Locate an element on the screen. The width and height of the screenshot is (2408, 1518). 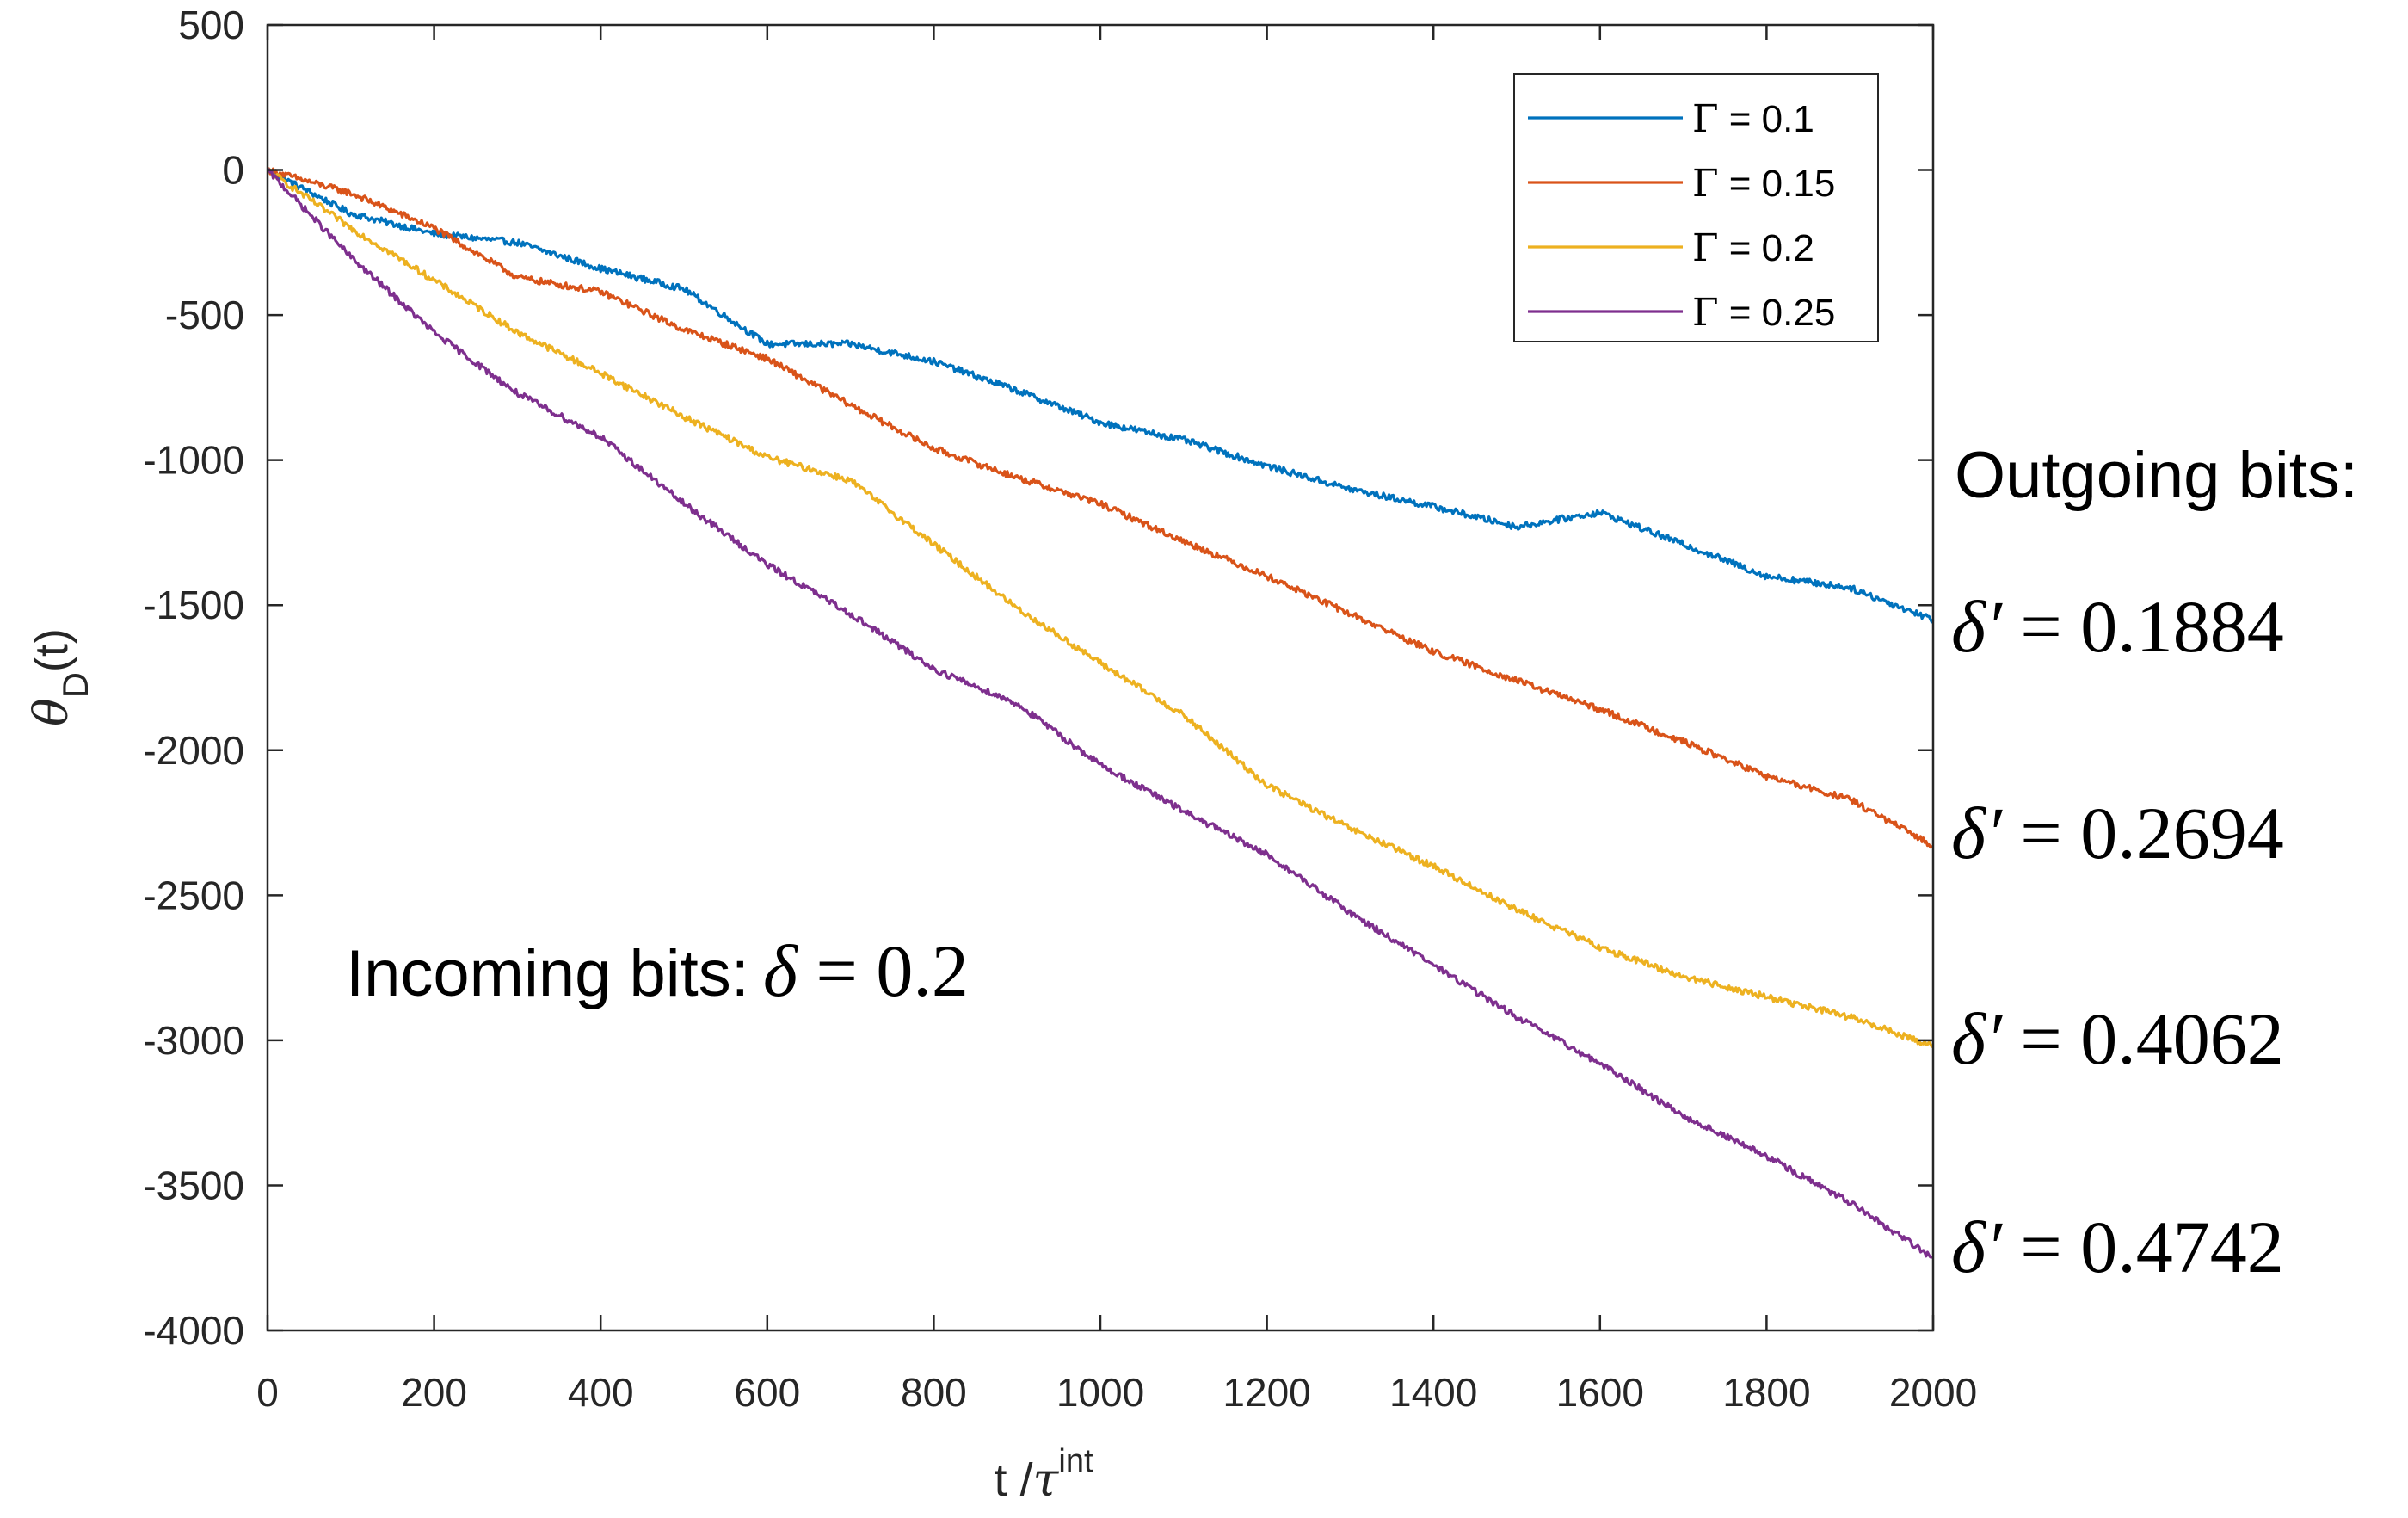
y-tick-label: -1000 is located at coordinates (193, 460).